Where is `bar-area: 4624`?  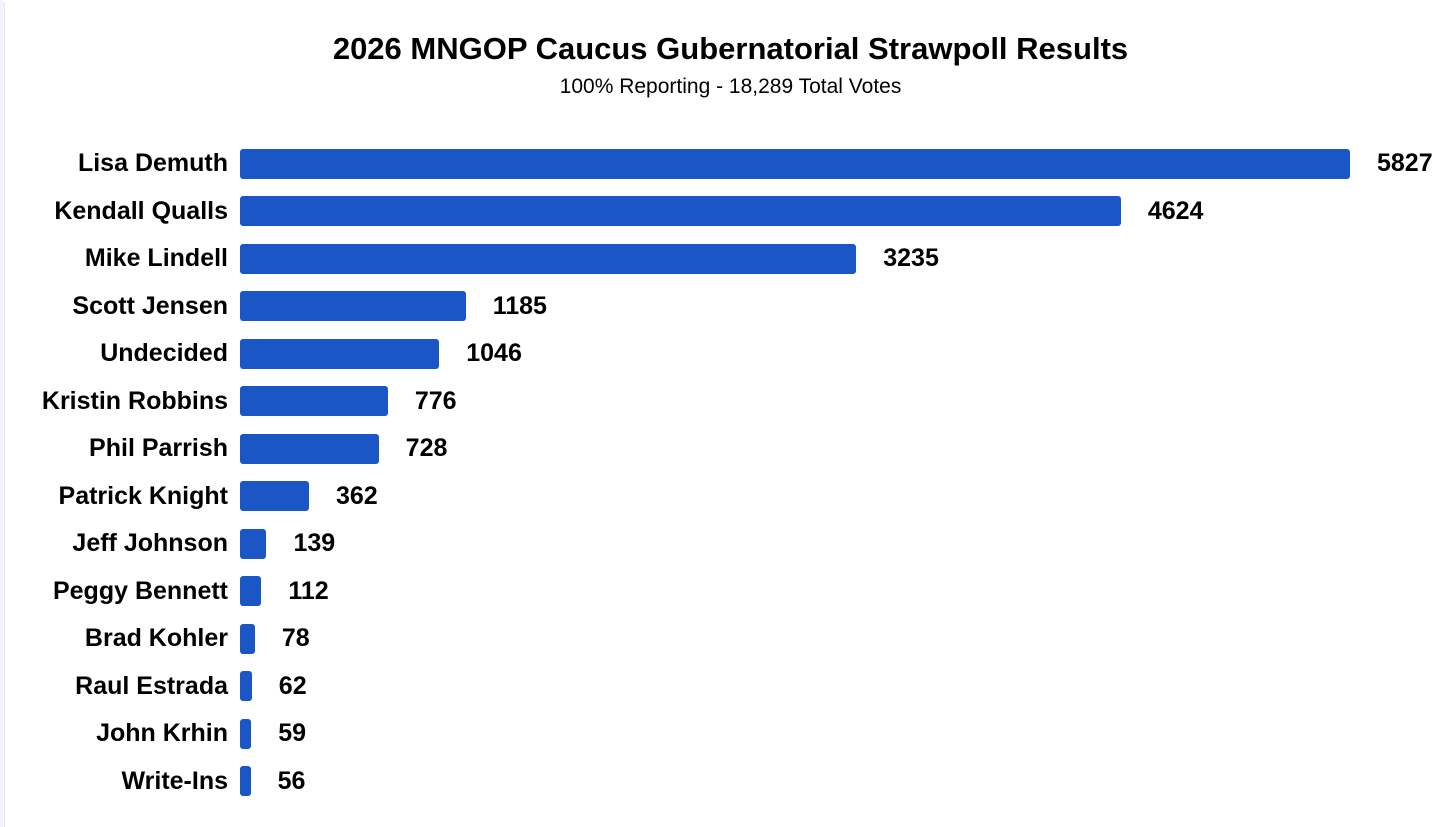
bar-area: 4624 is located at coordinates (848, 211).